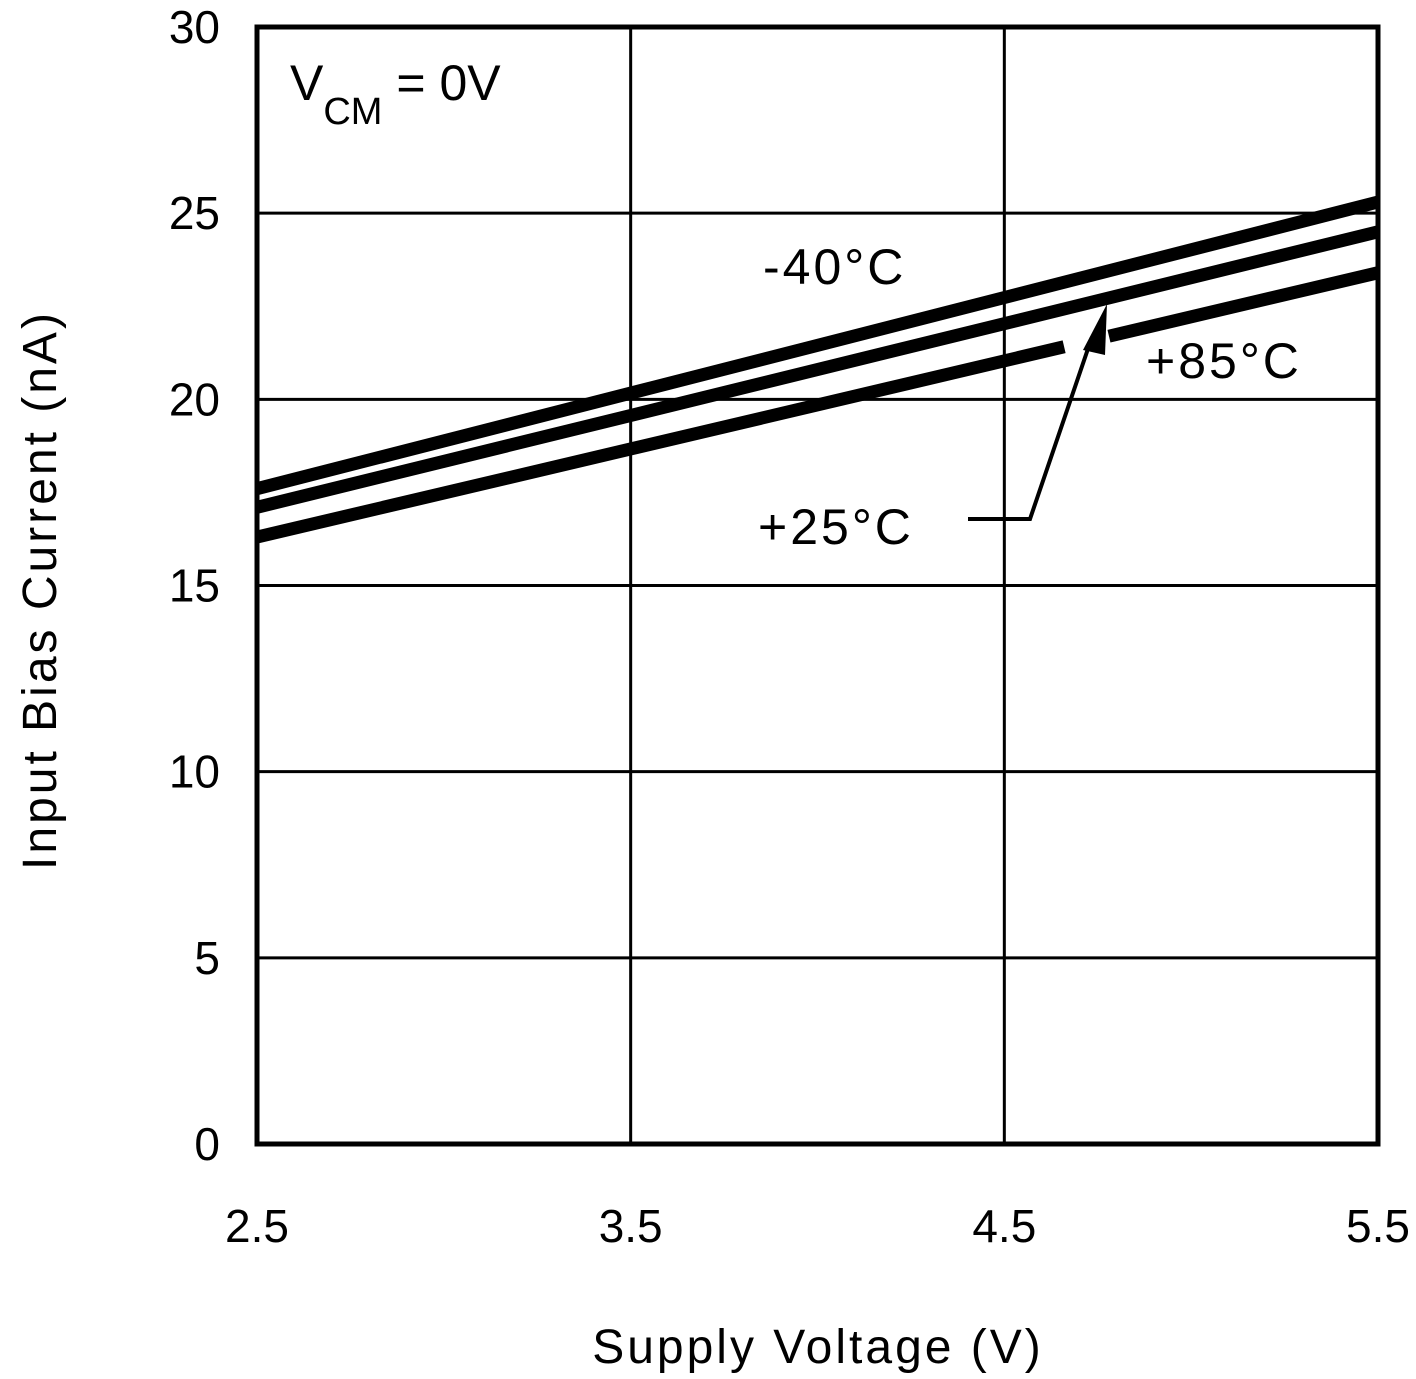 The width and height of the screenshot is (1416, 1379). I want to click on y-tick-label-15: 15, so click(194, 586).